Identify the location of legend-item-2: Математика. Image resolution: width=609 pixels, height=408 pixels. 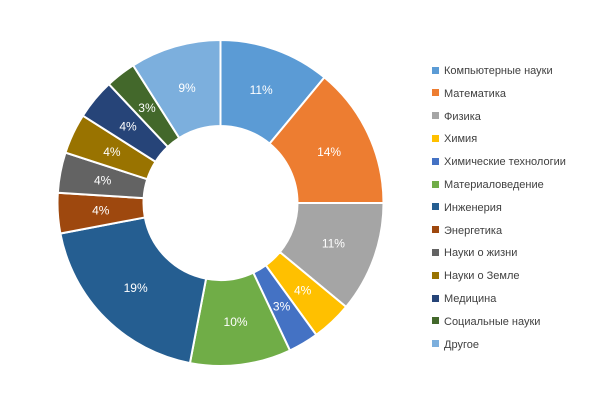
(499, 94).